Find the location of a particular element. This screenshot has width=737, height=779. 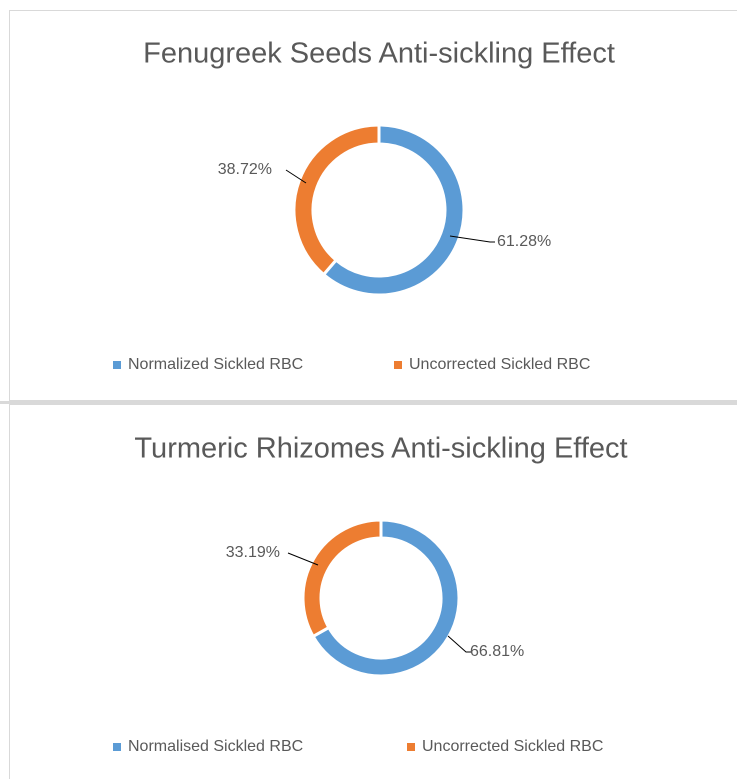

data-label: 33.19% is located at coordinates (253, 552).